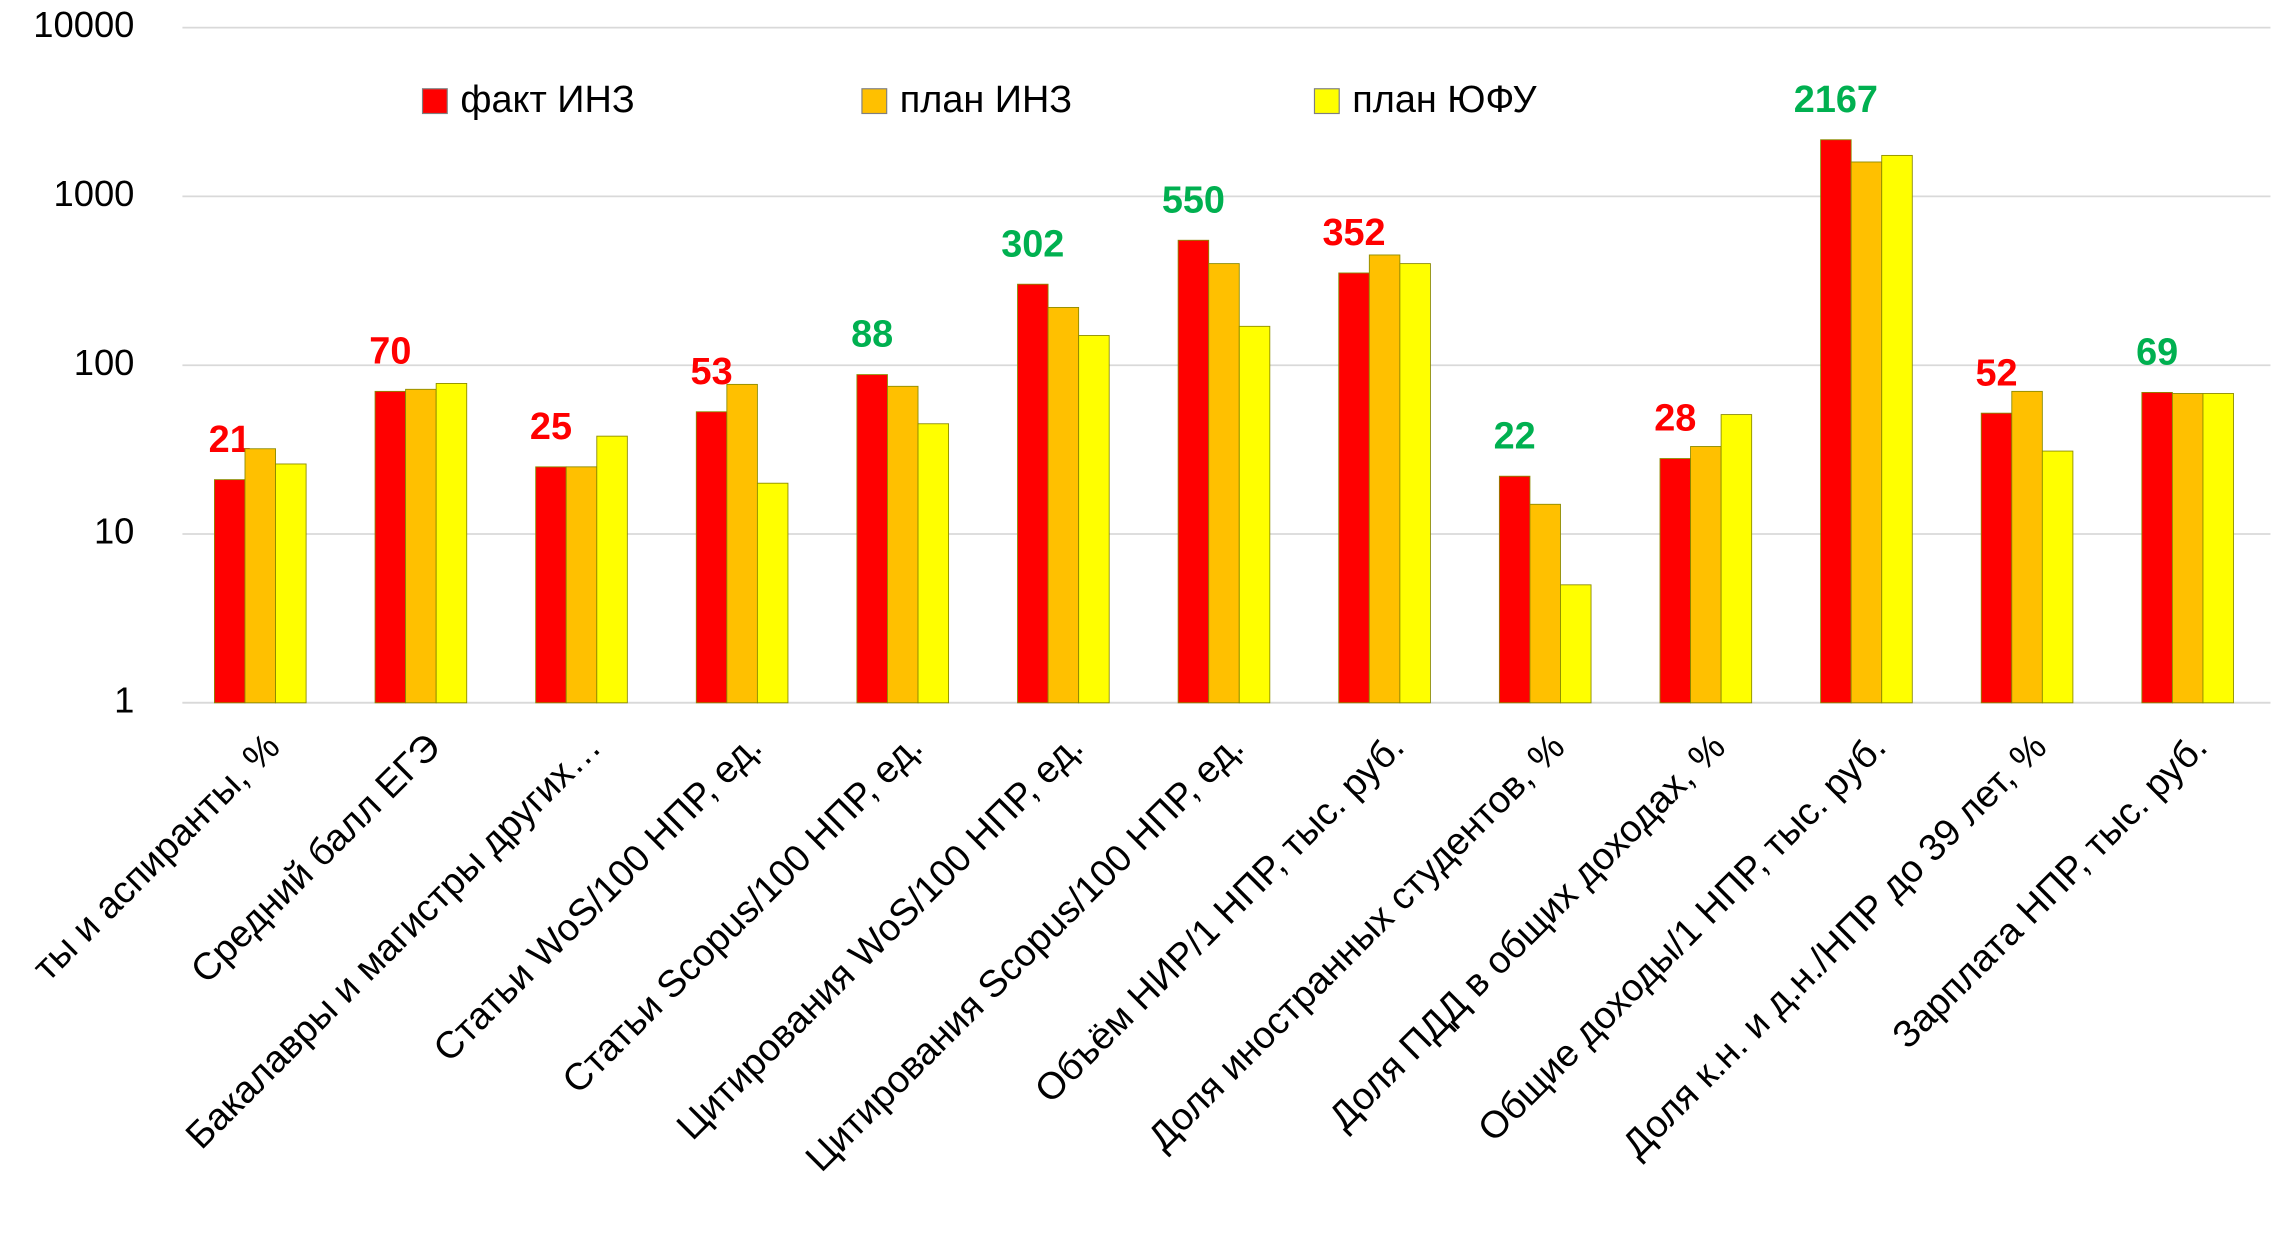 This screenshot has width=2271, height=1247. What do you see at coordinates (94, 193) in the screenshot?
I see `y-tick-label: 1000` at bounding box center [94, 193].